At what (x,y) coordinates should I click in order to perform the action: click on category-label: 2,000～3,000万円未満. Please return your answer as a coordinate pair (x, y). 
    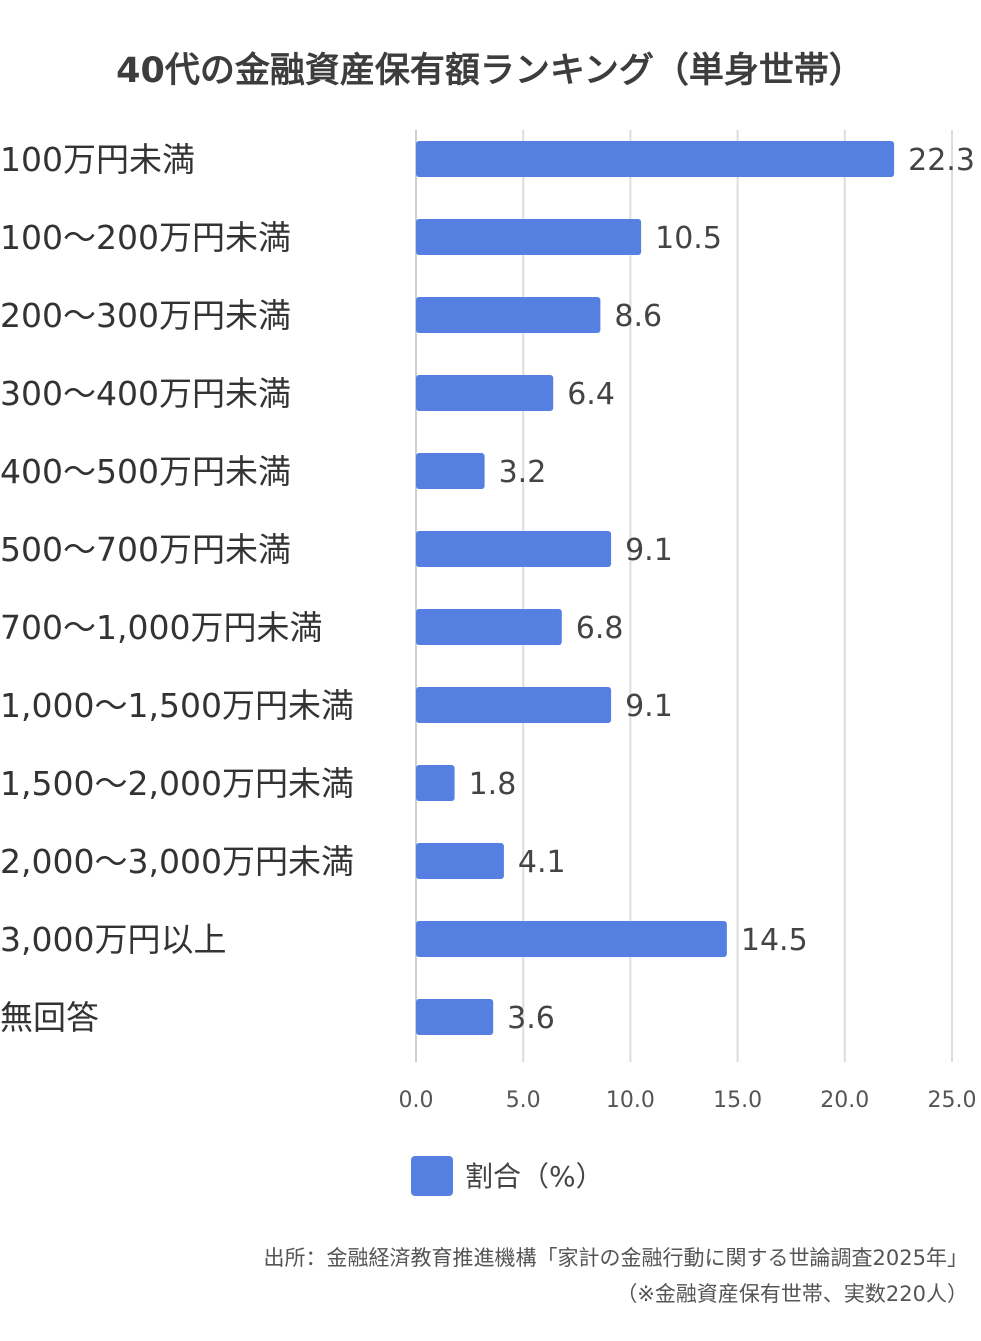
    Looking at the image, I should click on (177, 861).